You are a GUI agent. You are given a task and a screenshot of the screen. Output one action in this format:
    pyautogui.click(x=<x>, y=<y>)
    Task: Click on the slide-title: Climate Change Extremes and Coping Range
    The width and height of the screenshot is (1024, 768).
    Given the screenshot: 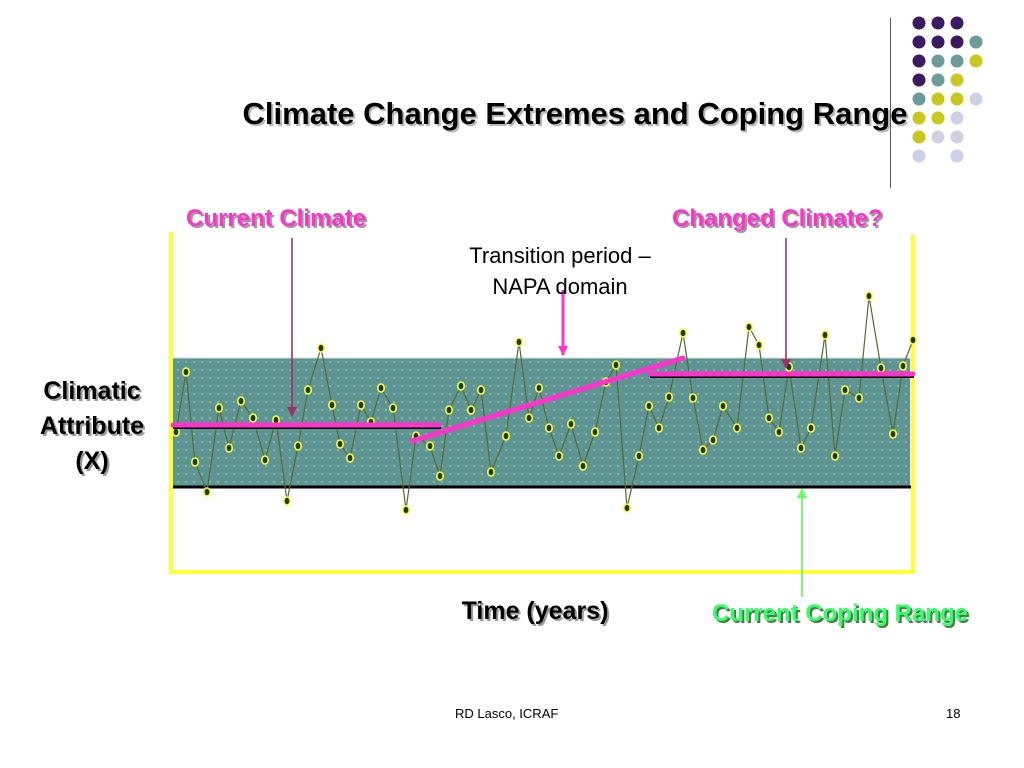 What is the action you would take?
    pyautogui.click(x=575, y=113)
    